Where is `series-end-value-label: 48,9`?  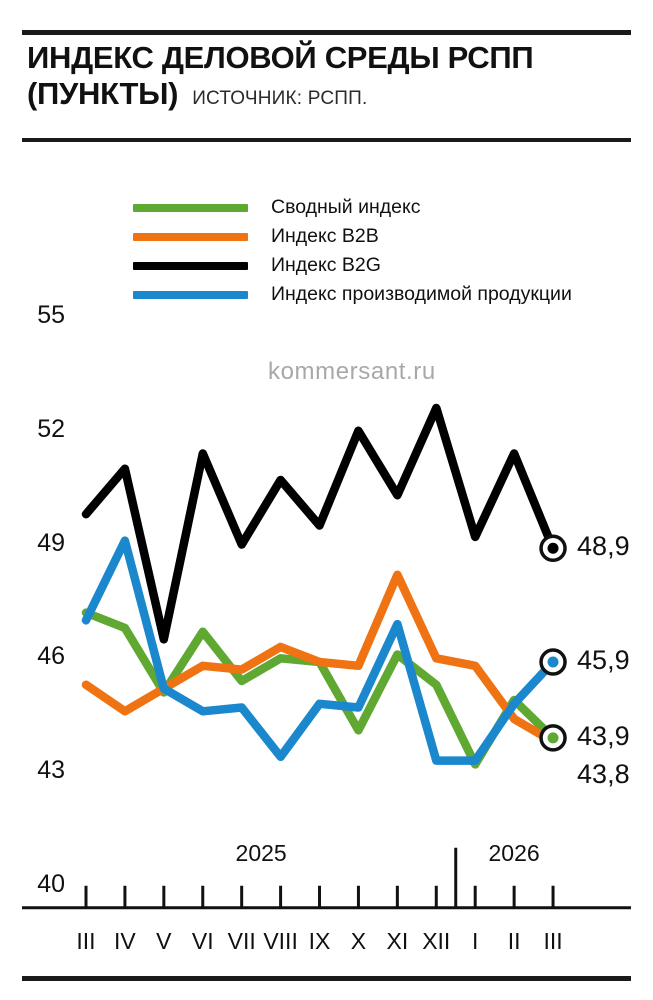
series-end-value-label: 48,9 is located at coordinates (603, 546).